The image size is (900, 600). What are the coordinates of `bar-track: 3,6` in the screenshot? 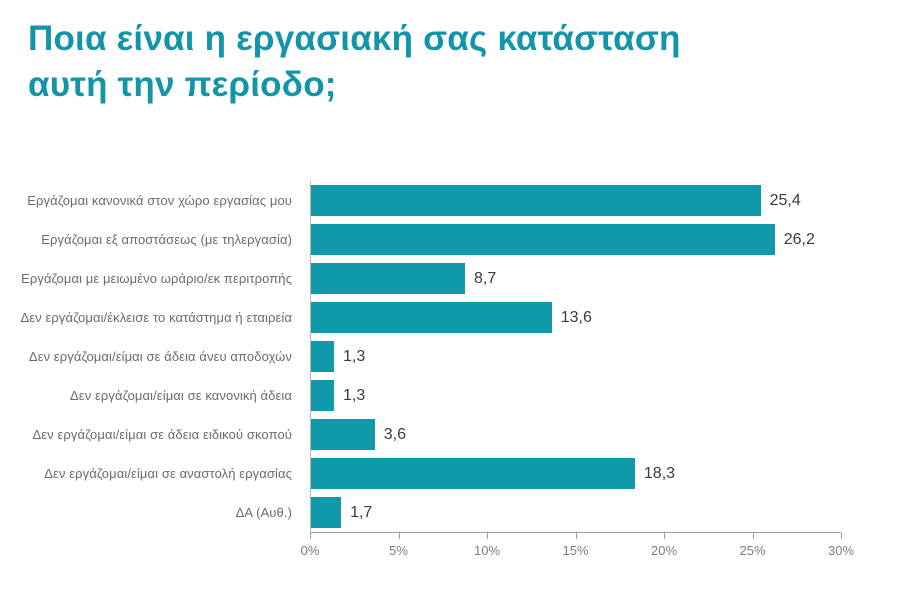 It's located at (575, 434).